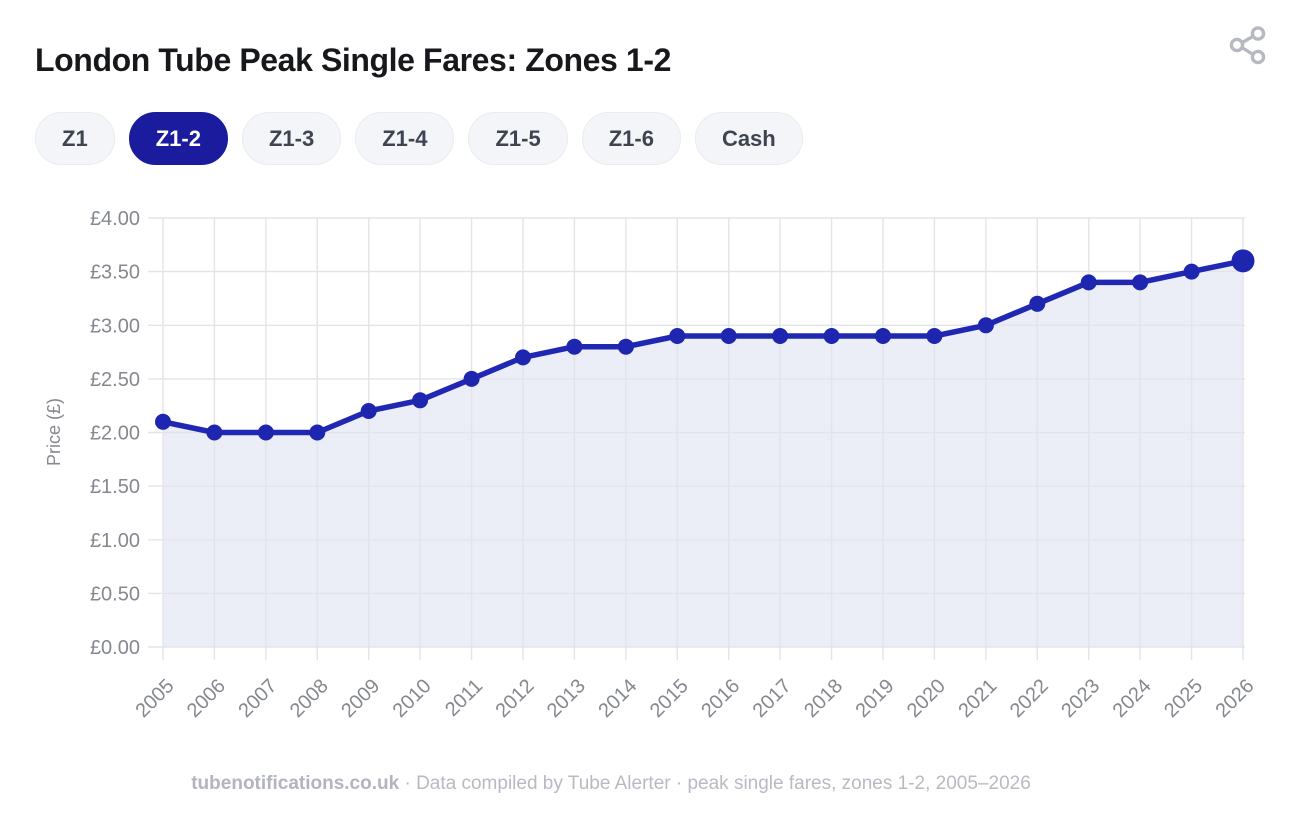 This screenshot has width=1302, height=824. Describe the element at coordinates (926, 698) in the screenshot. I see `x-tick-label: 2020` at that location.